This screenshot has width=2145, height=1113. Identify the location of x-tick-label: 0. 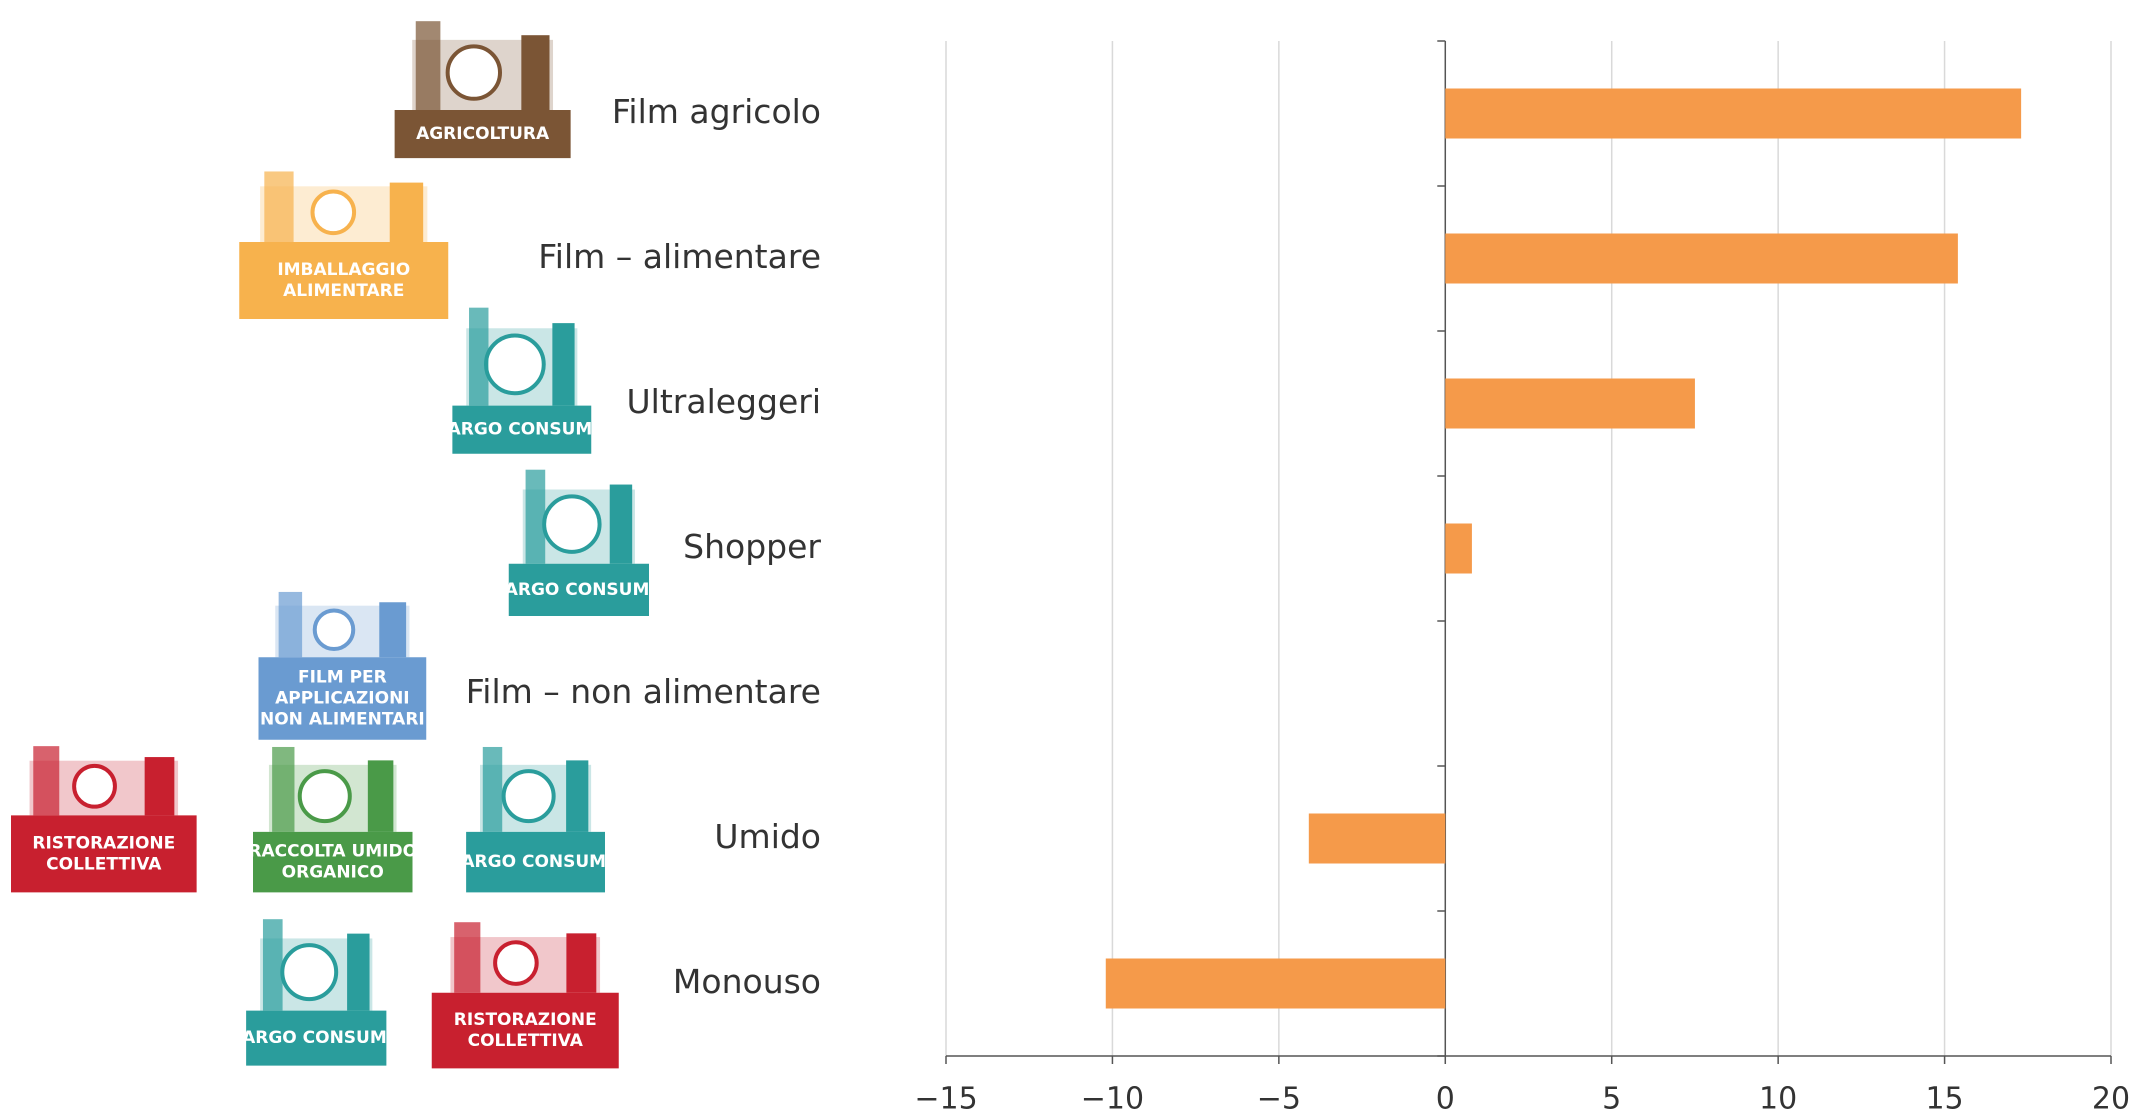
(1445, 1097).